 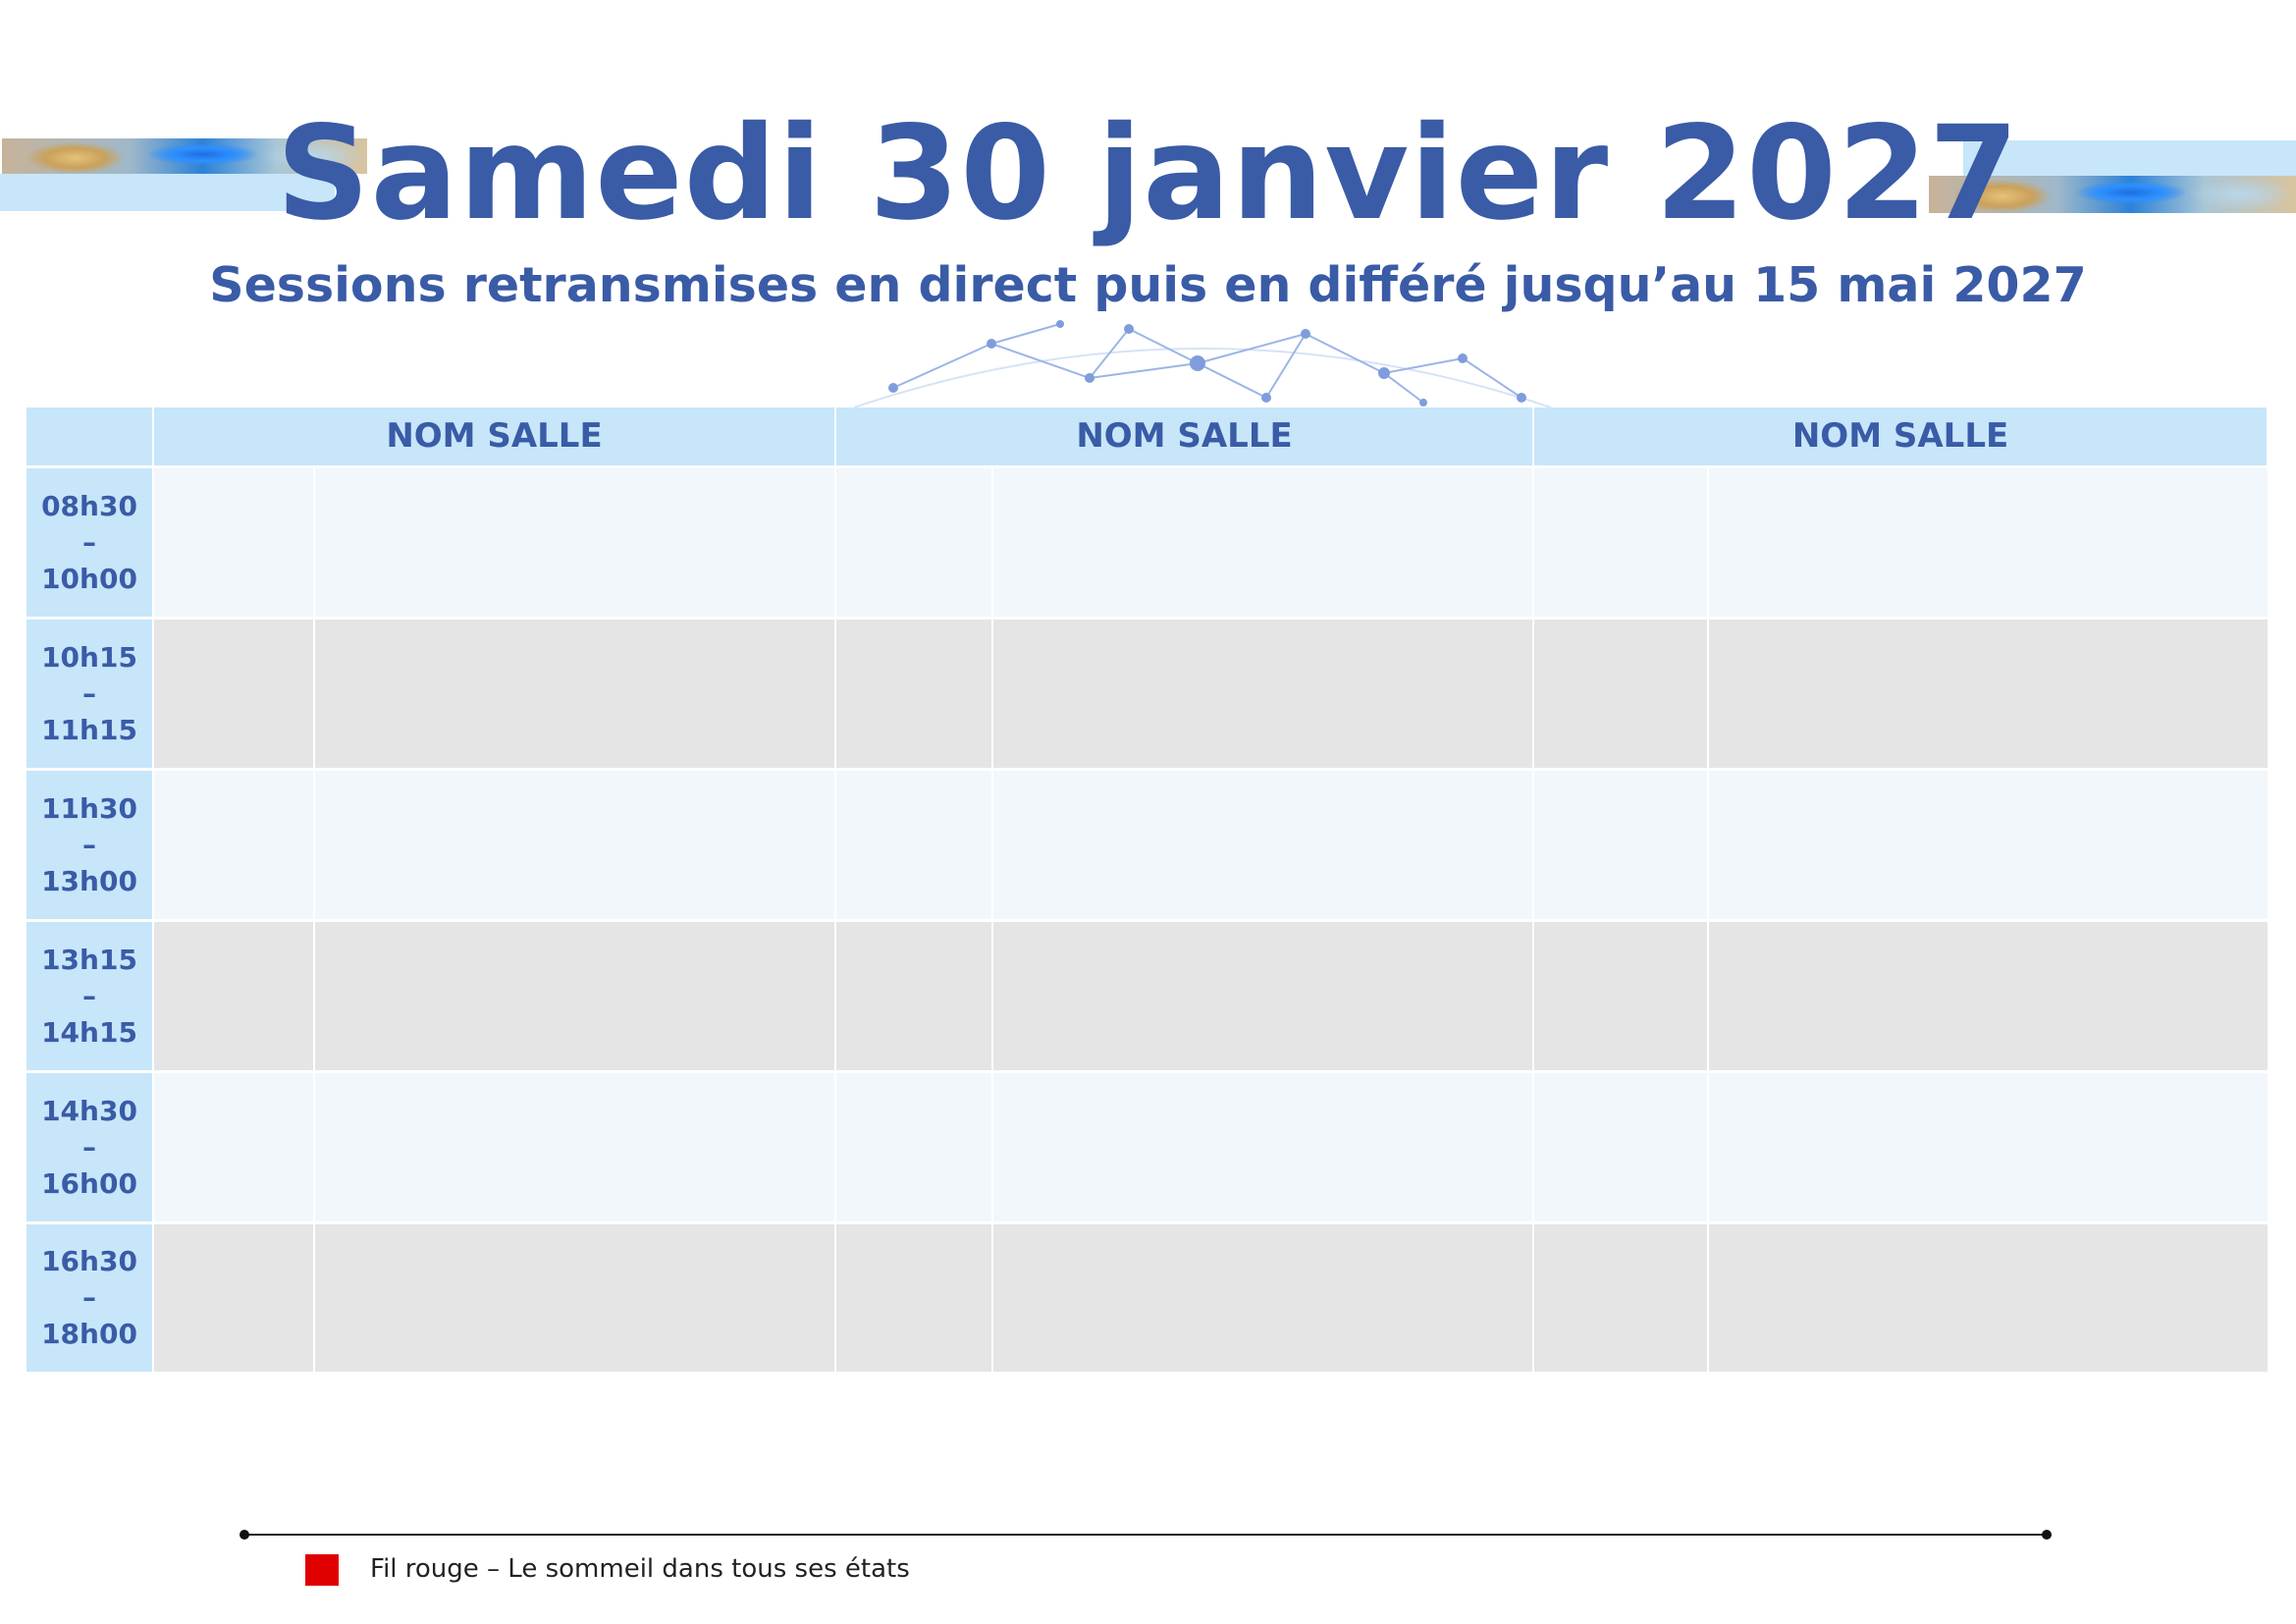 I want to click on time-start: 13h15, so click(x=89, y=959).